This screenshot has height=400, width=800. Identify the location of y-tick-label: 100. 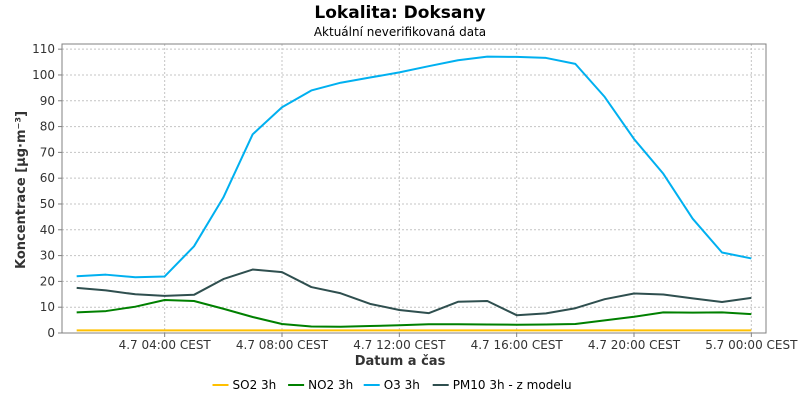
(43, 75).